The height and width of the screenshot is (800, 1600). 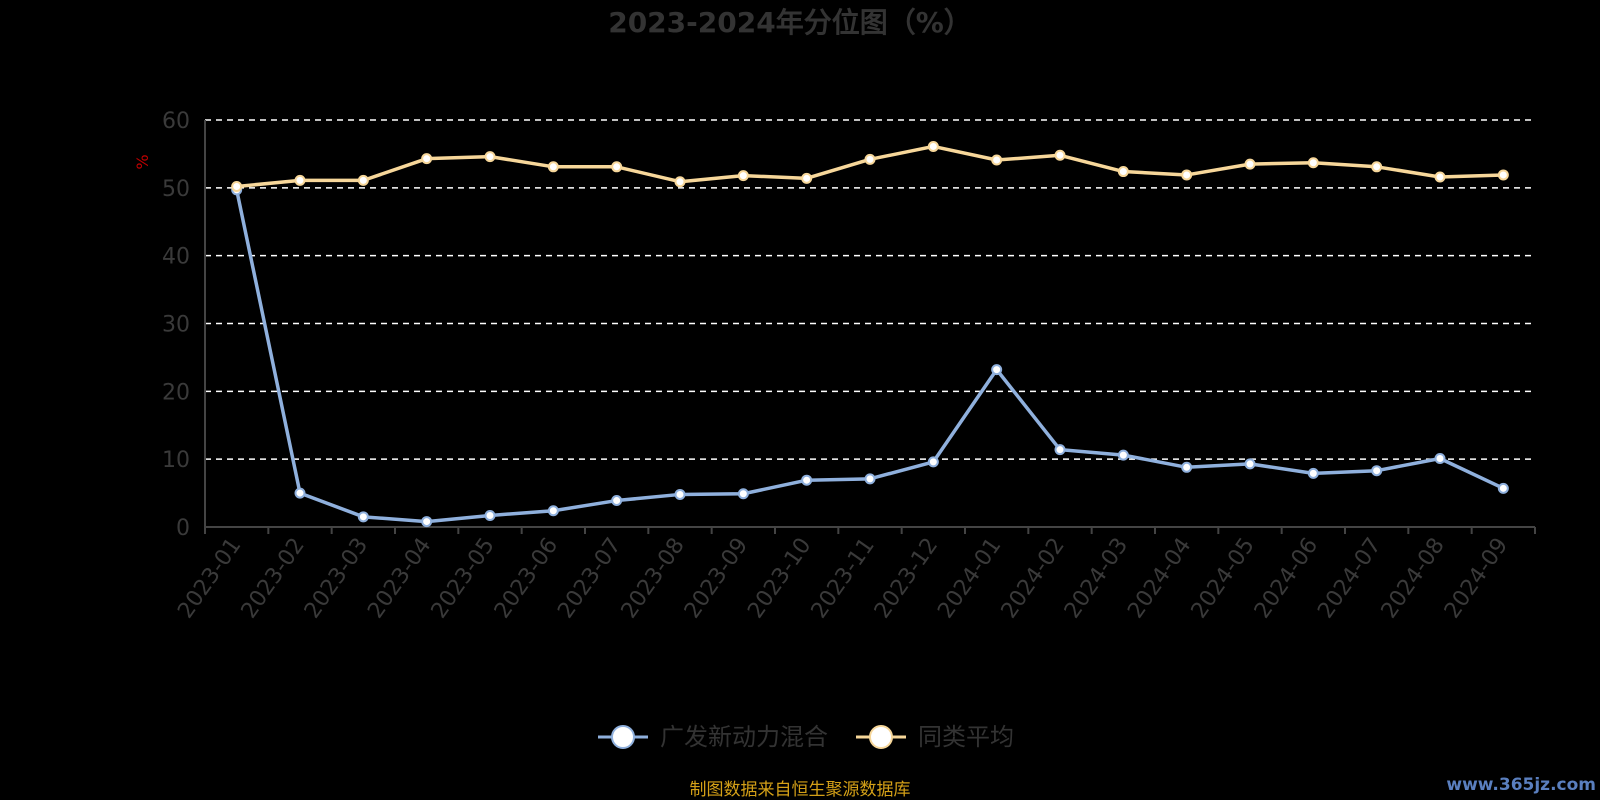 I want to click on x-tick-label: 2023-09, so click(x=716, y=579).